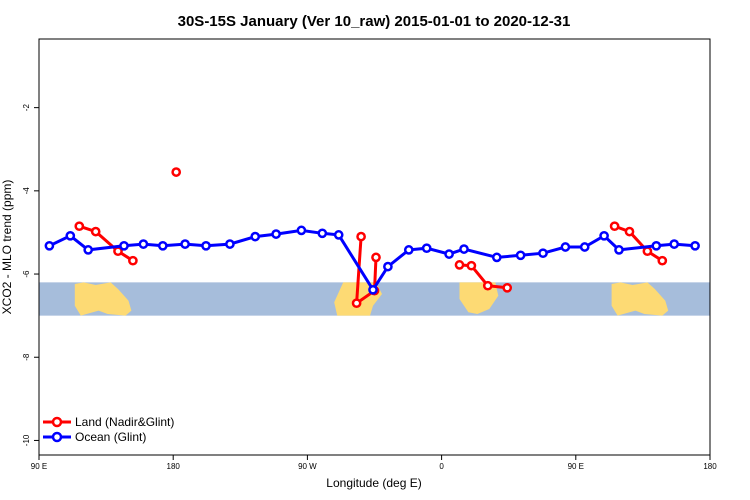 The width and height of the screenshot is (750, 500). I want to click on x-axis-label: Longitude (deg E), so click(373, 483).